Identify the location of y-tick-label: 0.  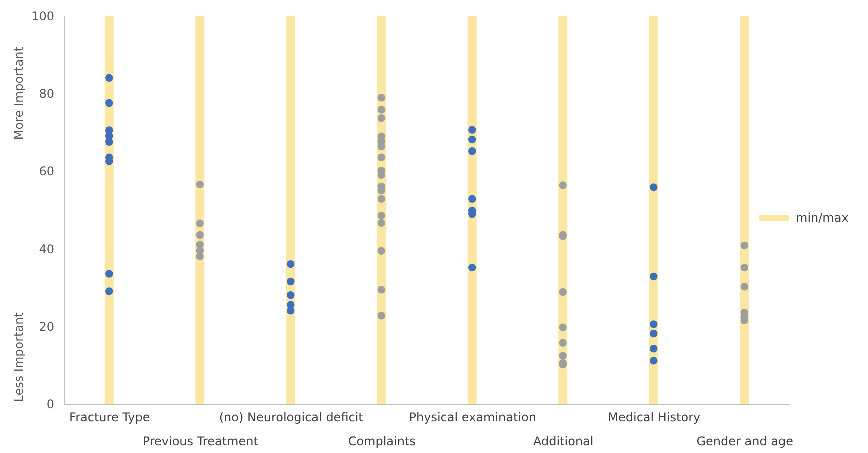
(50, 405).